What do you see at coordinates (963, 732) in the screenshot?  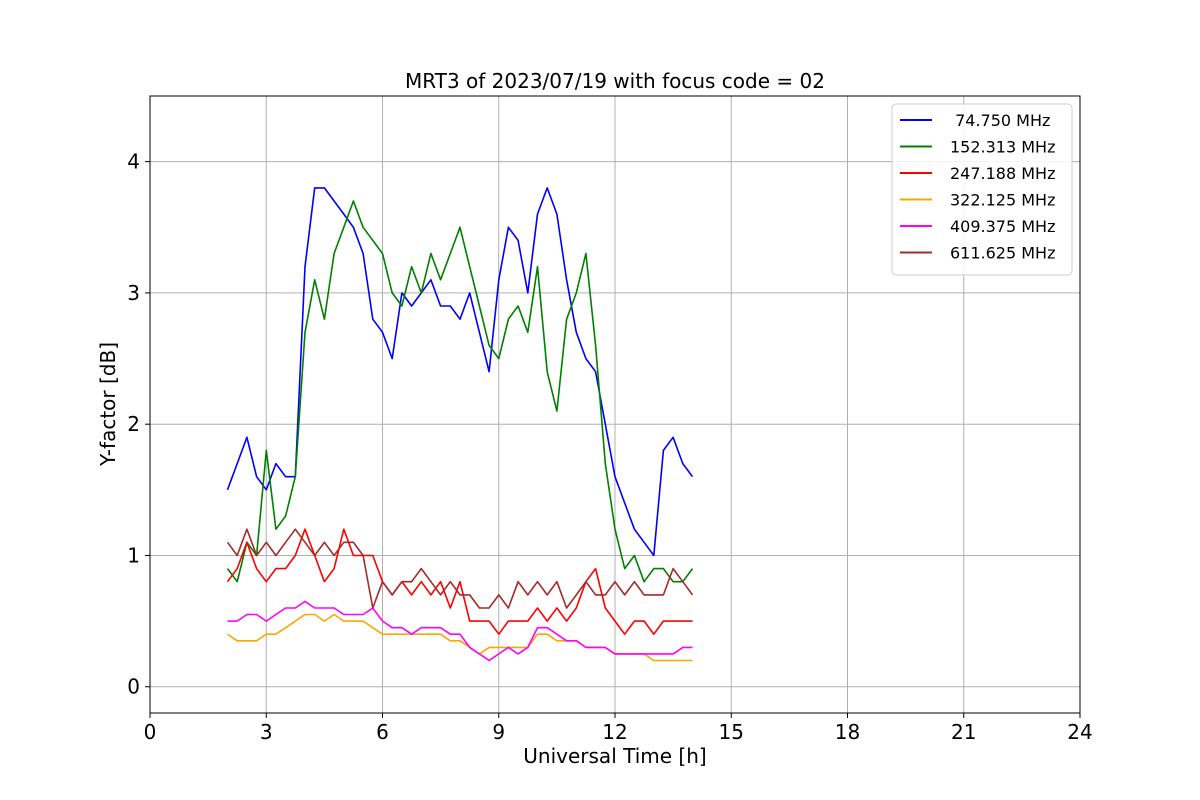 I see `x-tick-label: 21` at bounding box center [963, 732].